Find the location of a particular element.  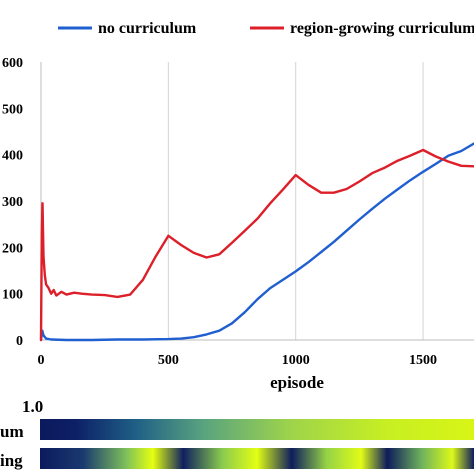

colorbar-row-label-1: um is located at coordinates (12, 431).